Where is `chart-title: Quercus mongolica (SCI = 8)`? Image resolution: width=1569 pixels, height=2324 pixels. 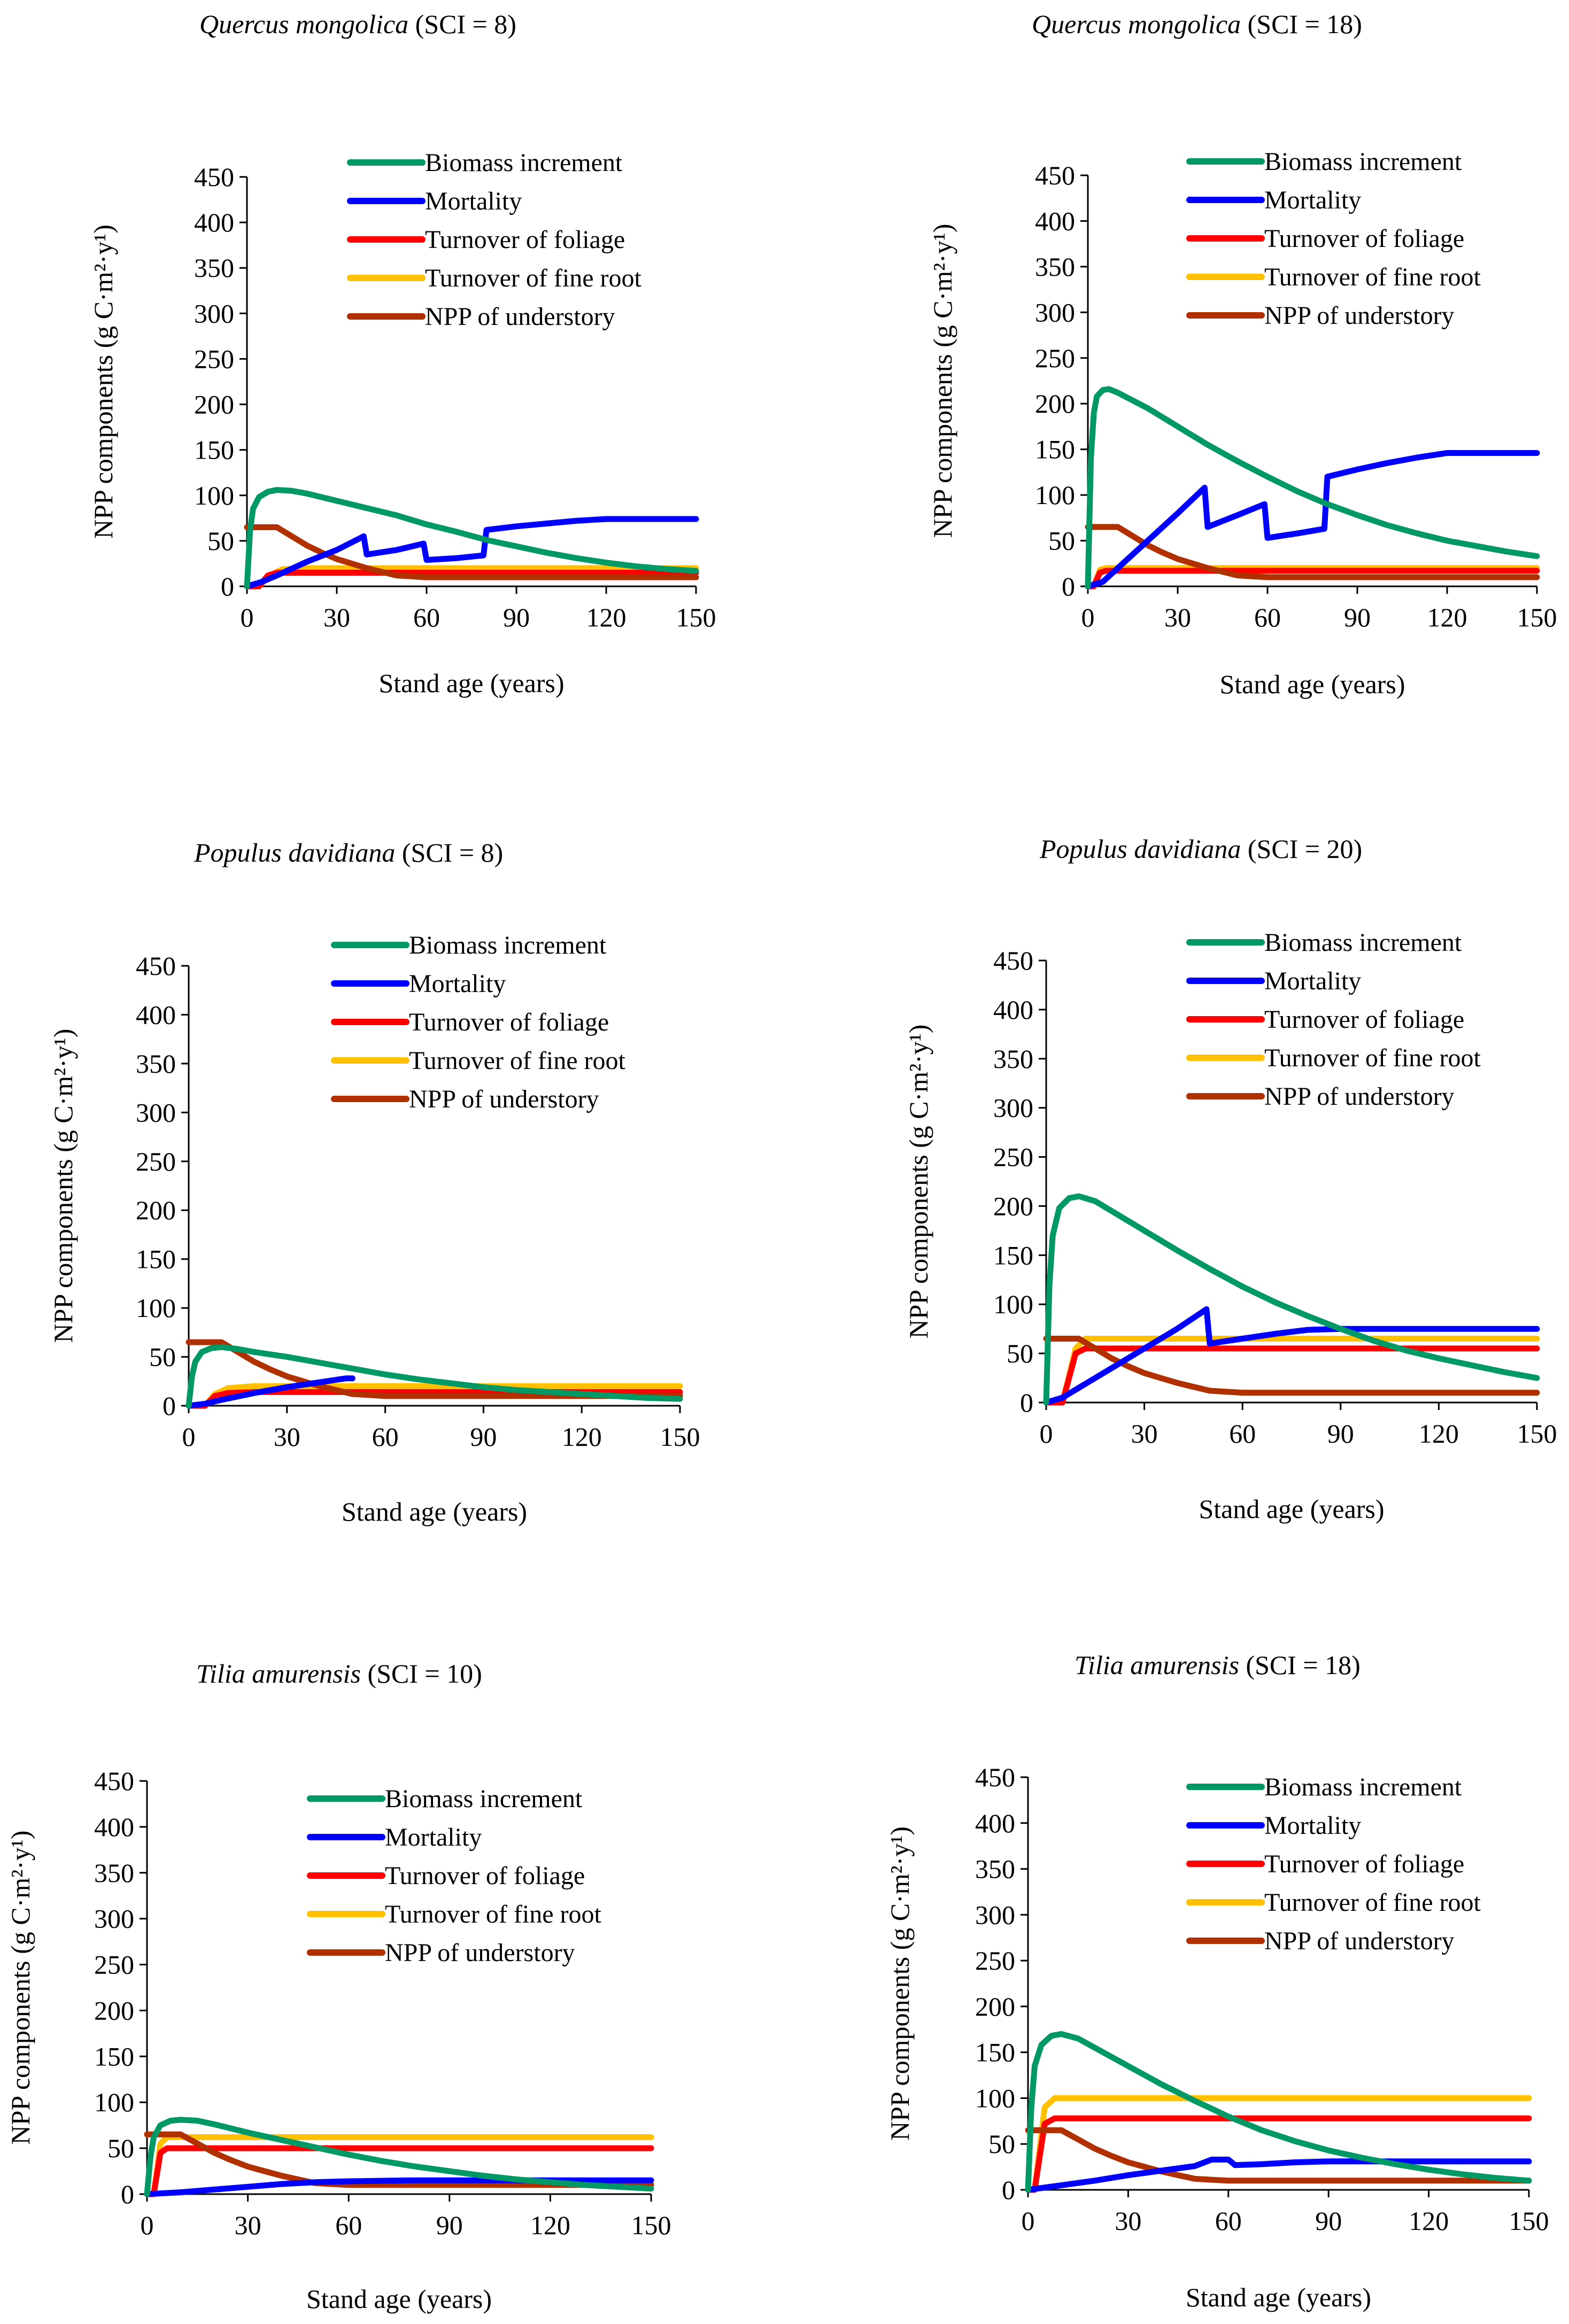 chart-title: Quercus mongolica (SCI = 8) is located at coordinates (357, 24).